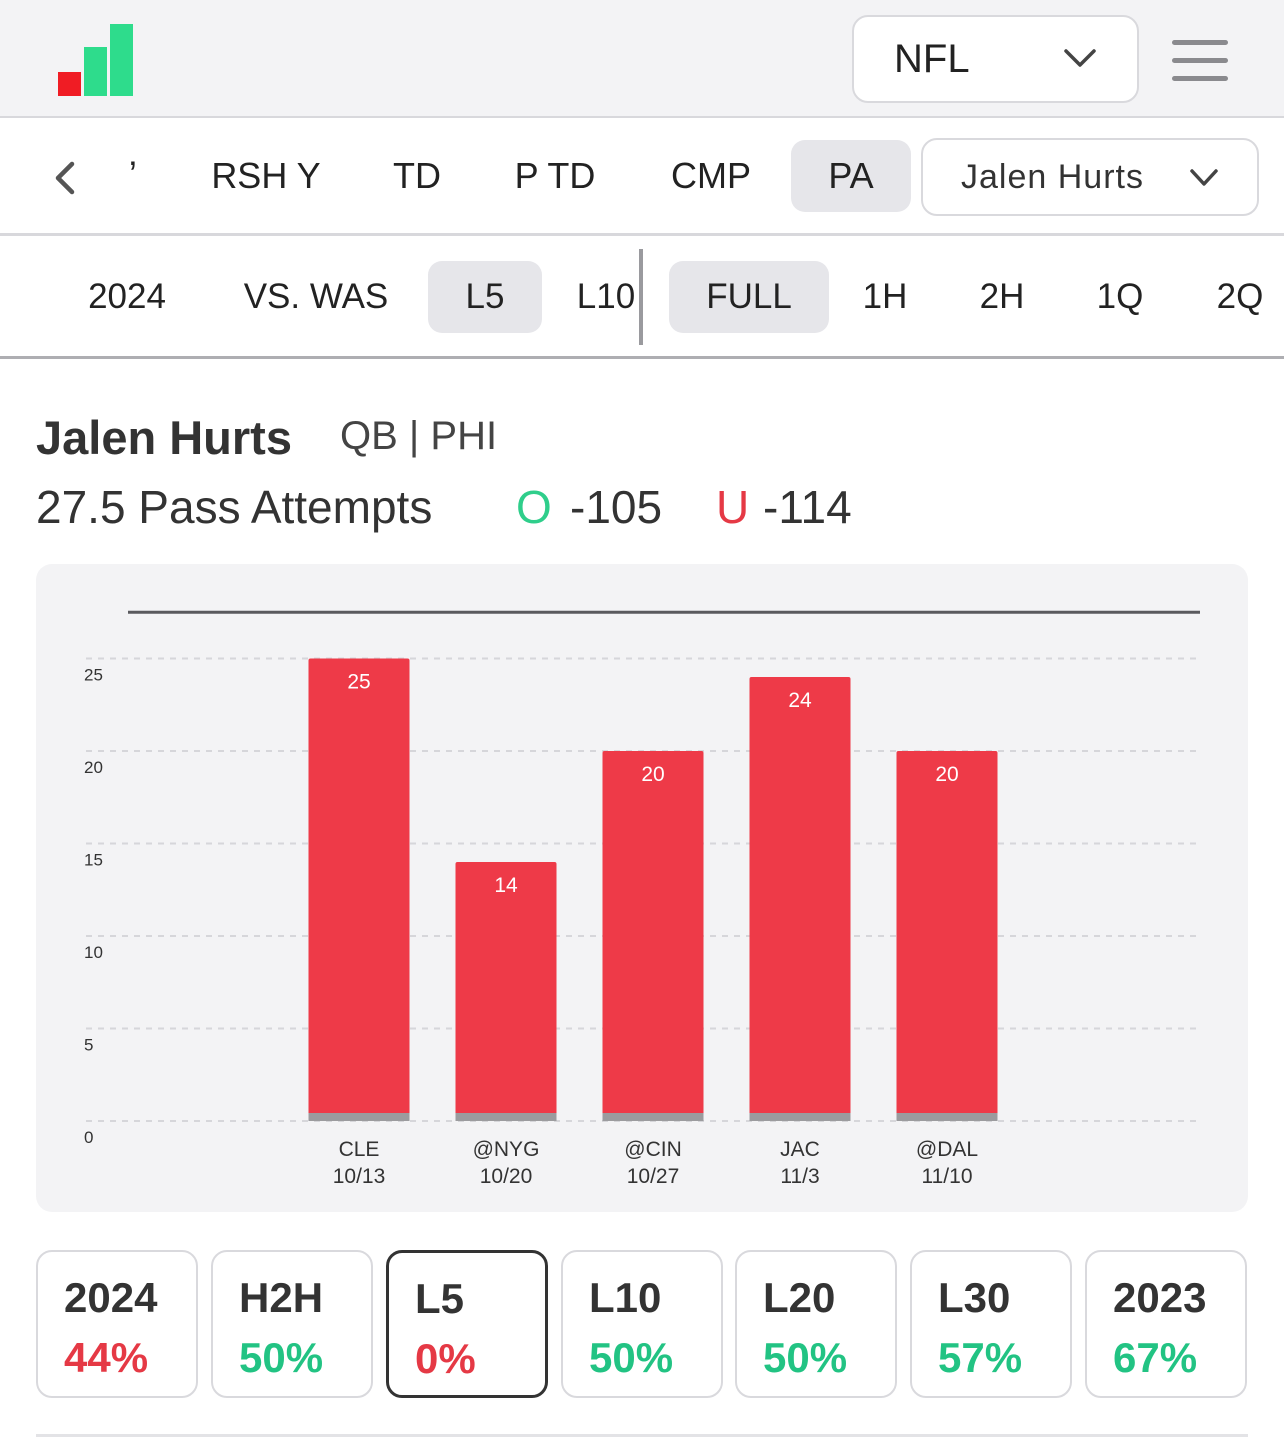 Image resolution: width=1284 pixels, height=1452 pixels. I want to click on hit-rate-card-l5: L5 0%, so click(467, 1324).